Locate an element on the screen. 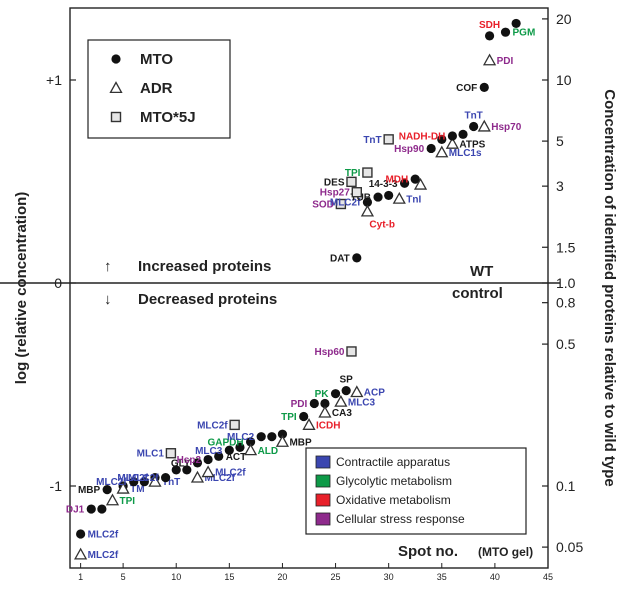  control-label: control is located at coordinates (477, 293).